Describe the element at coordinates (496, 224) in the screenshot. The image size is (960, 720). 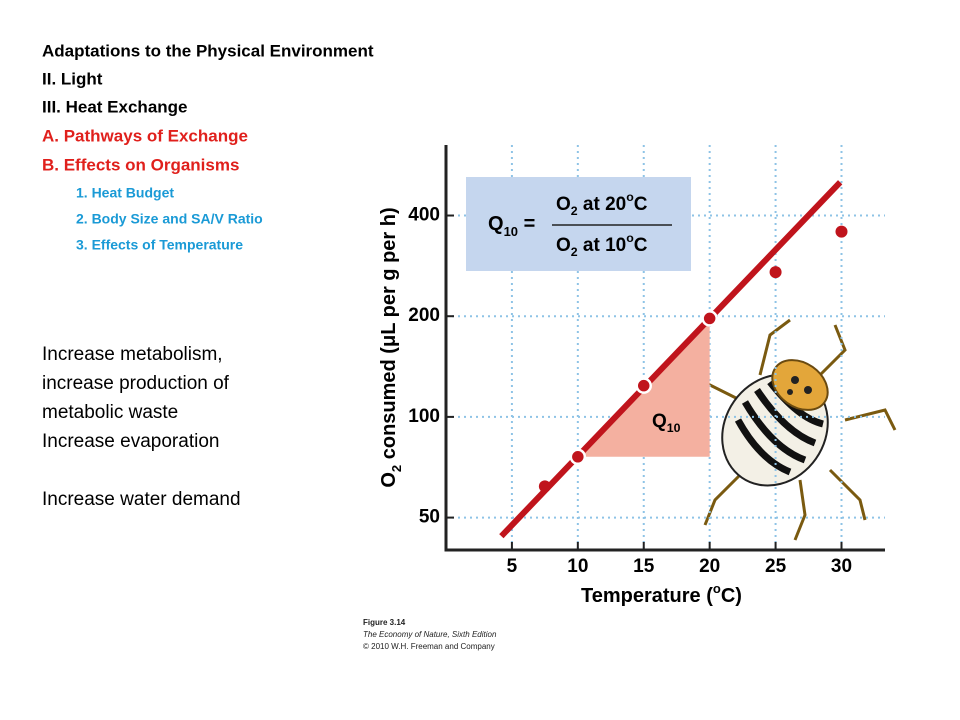
I see `formula-lhs-part: Q` at that location.